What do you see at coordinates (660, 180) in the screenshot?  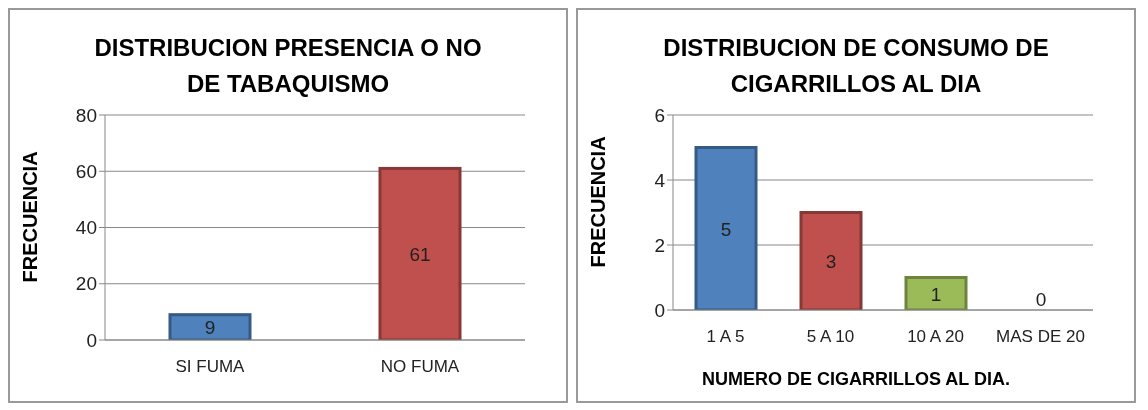 I see `y-tick-label: 4` at bounding box center [660, 180].